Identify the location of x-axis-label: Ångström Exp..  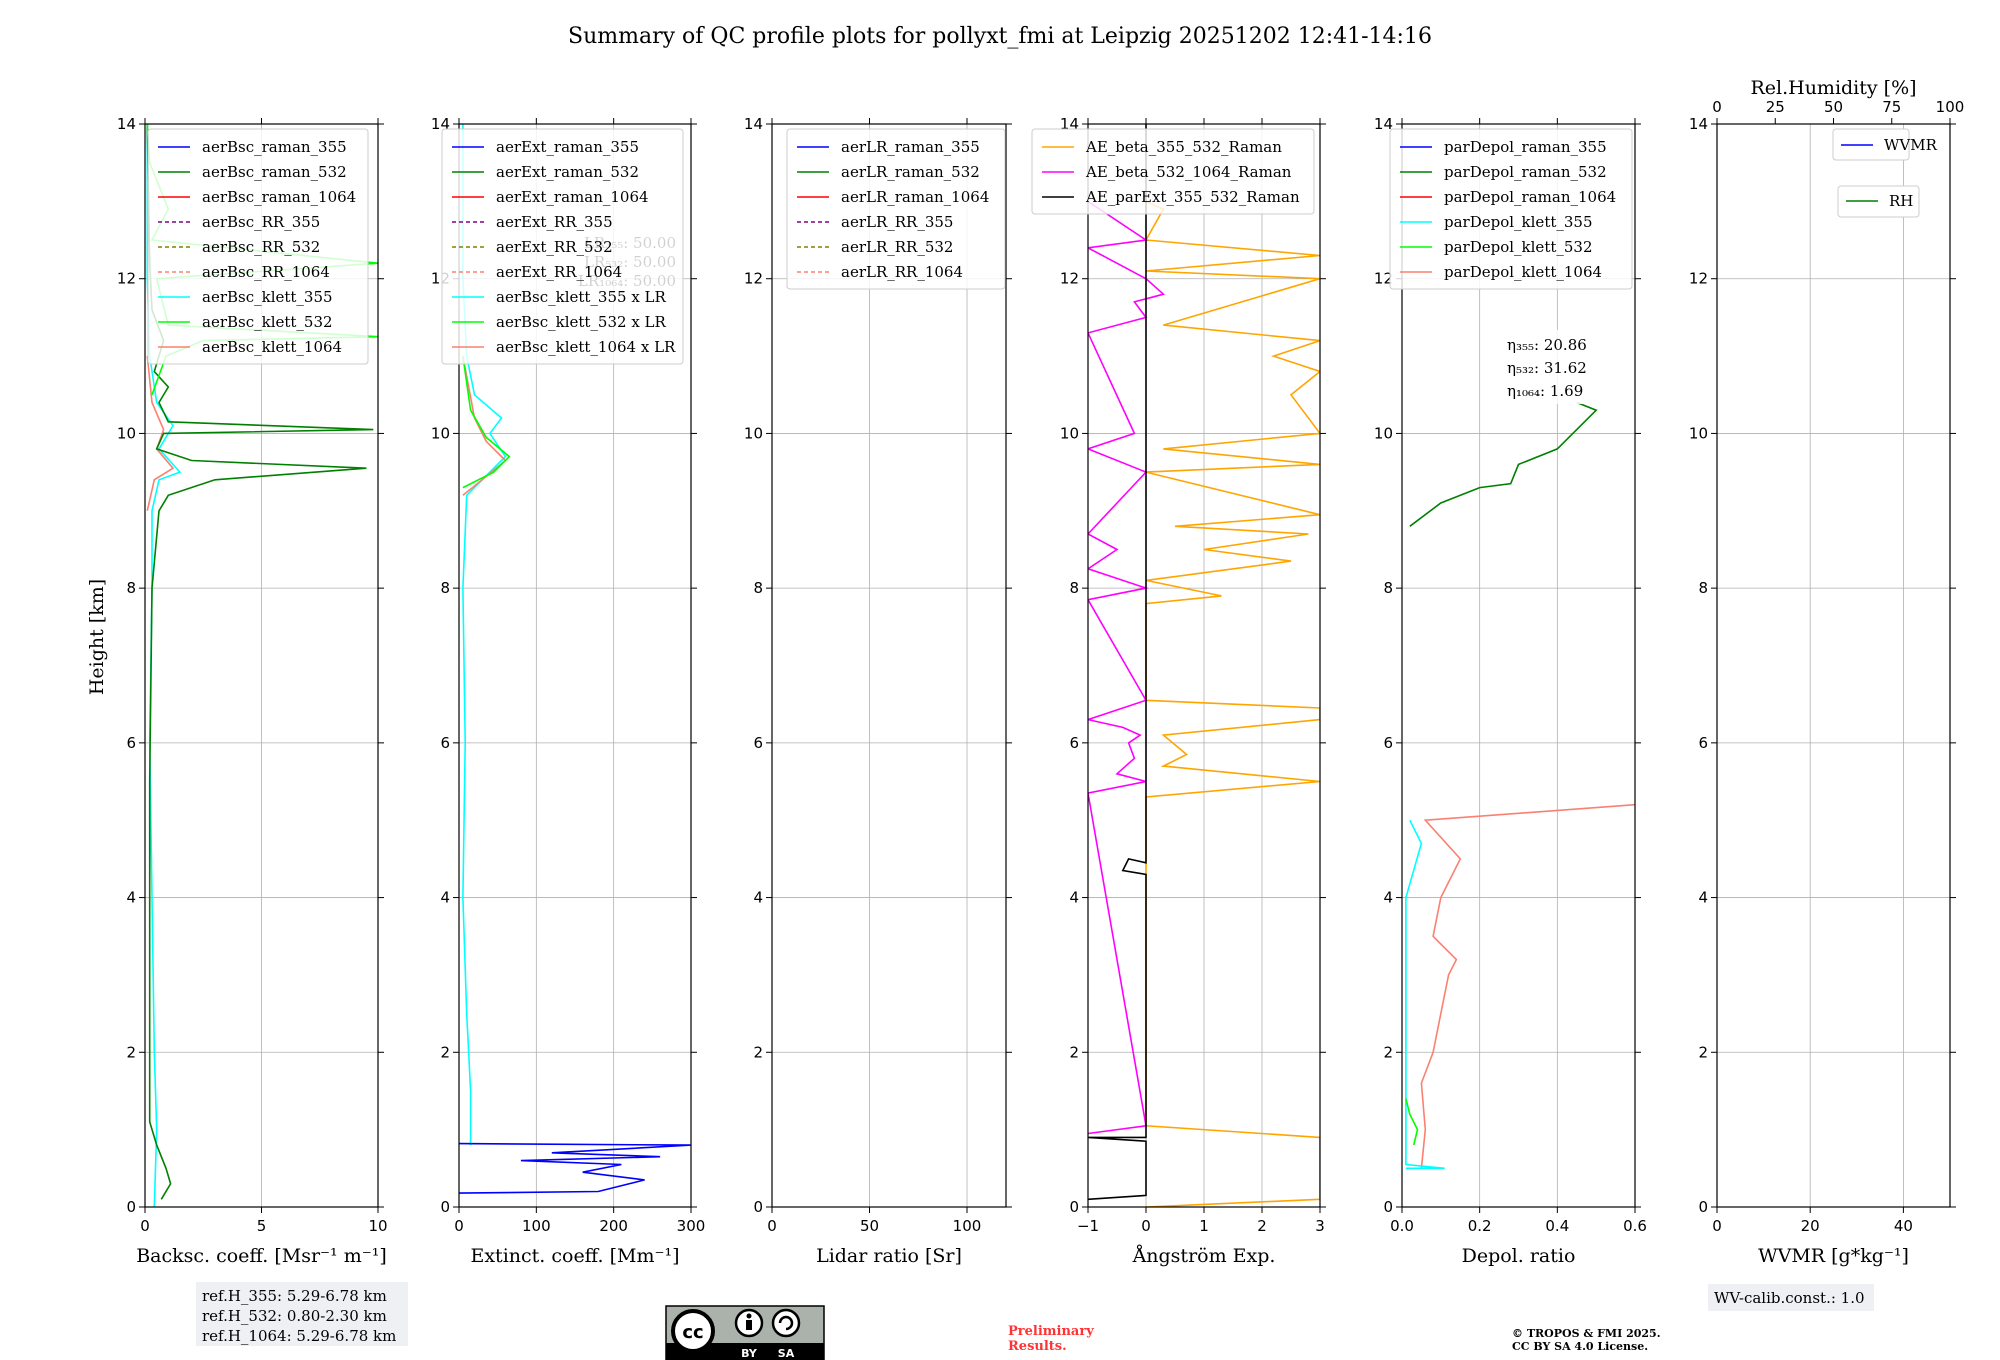
(1204, 1256).